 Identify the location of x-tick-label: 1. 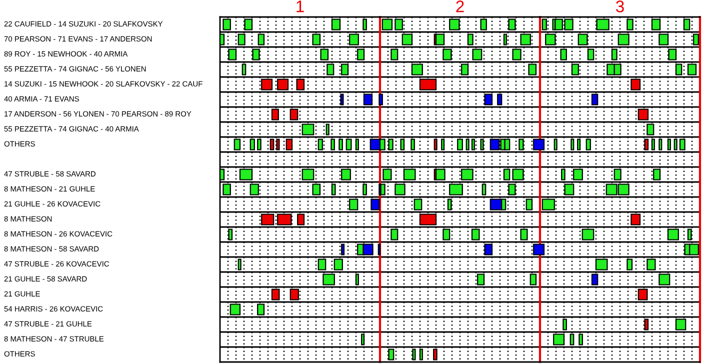
(300, 6).